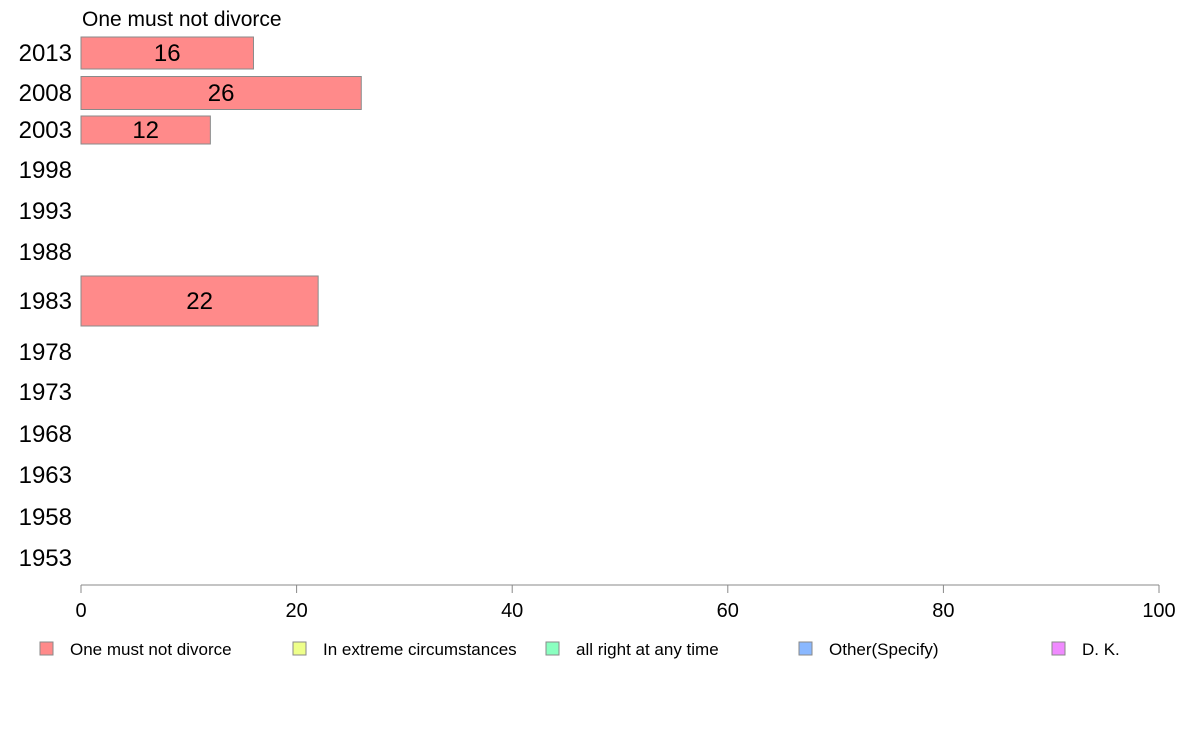 The height and width of the screenshot is (736, 1188). I want to click on year-label: 2013, so click(45, 53).